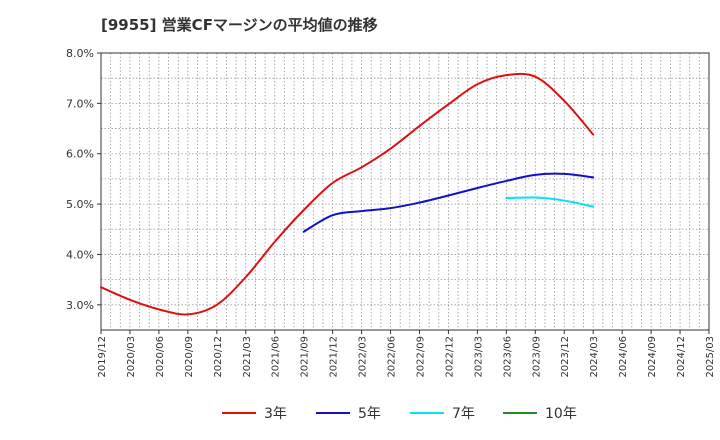  What do you see at coordinates (369, 414) in the screenshot?
I see `legend-label-1: 5年` at bounding box center [369, 414].